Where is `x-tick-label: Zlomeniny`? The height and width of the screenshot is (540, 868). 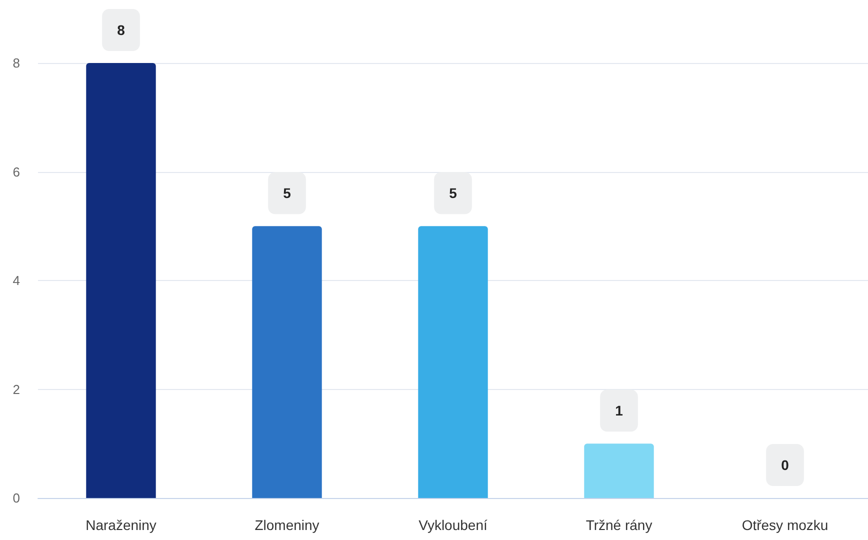
x-tick-label: Zlomeniny is located at coordinates (287, 525).